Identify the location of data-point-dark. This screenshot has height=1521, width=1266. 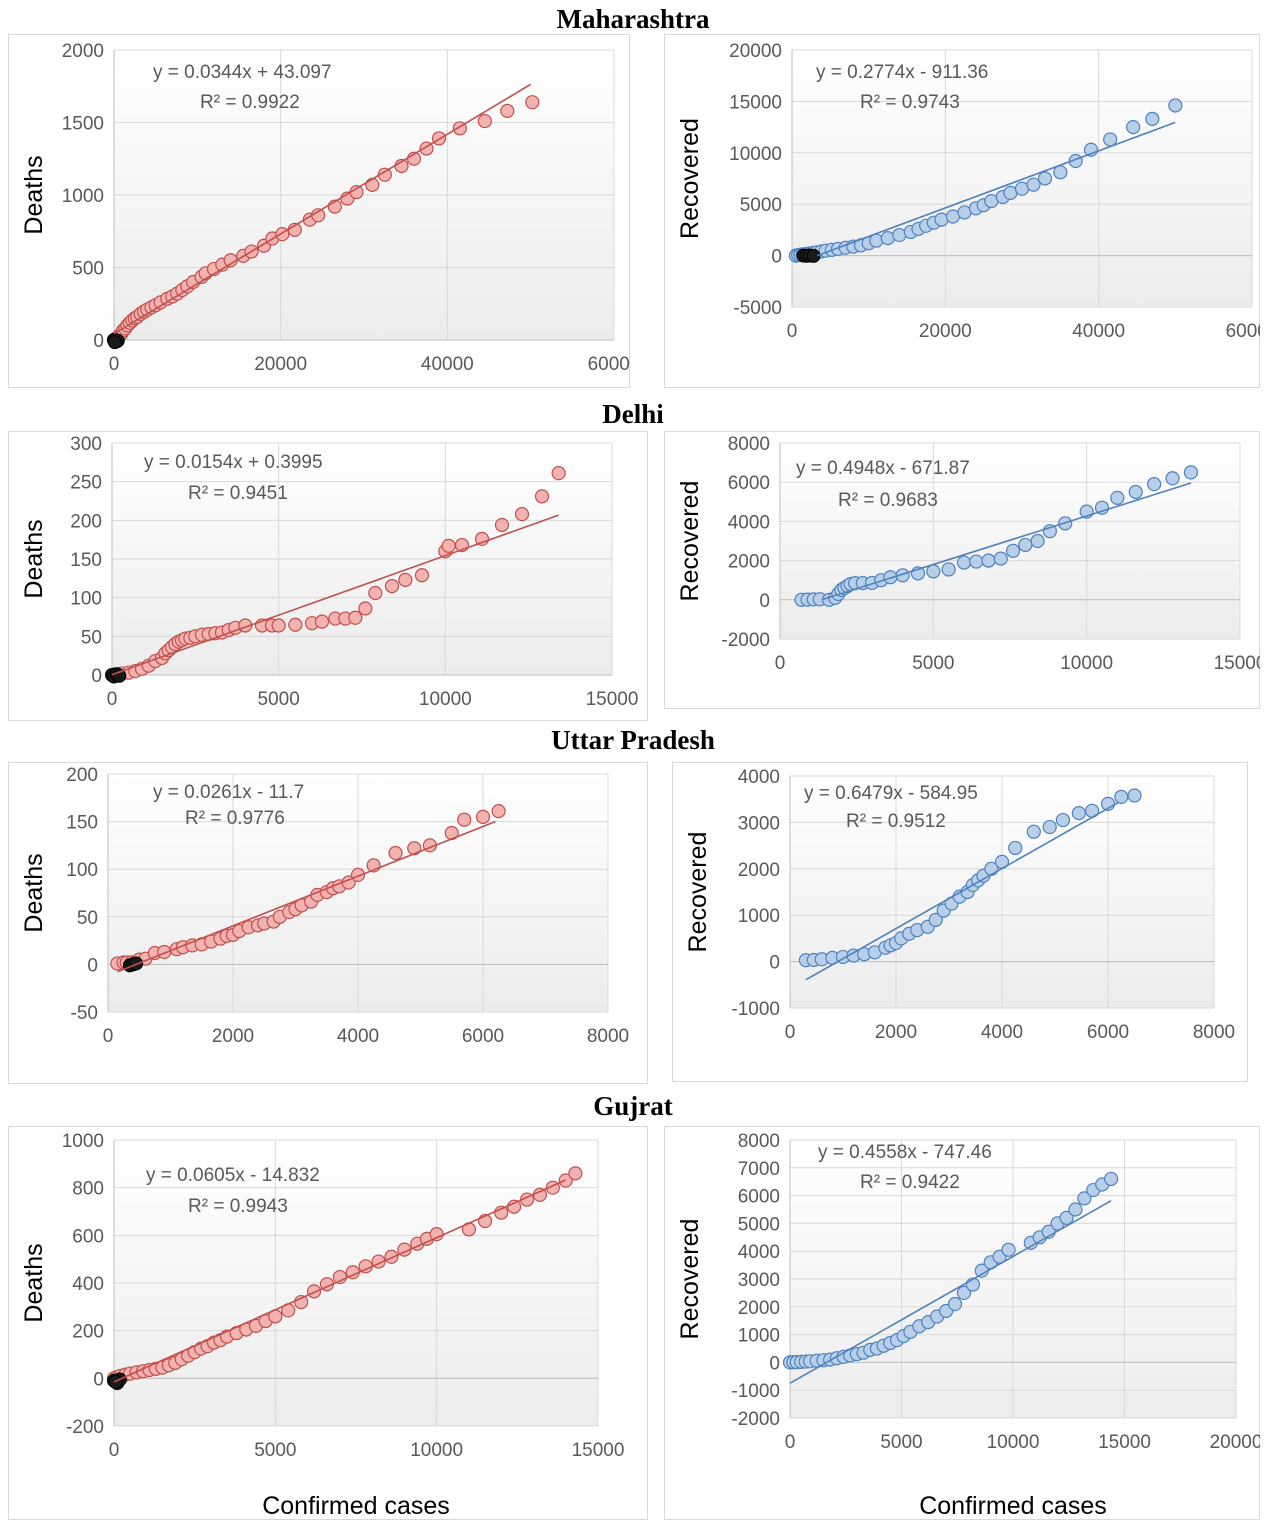
(813, 255).